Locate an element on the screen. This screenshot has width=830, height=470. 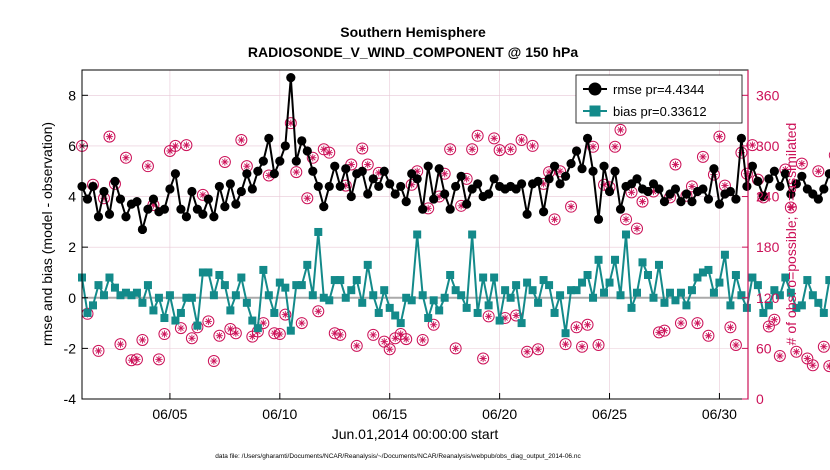
y-tick-label: 4 is located at coordinates (72, 197).